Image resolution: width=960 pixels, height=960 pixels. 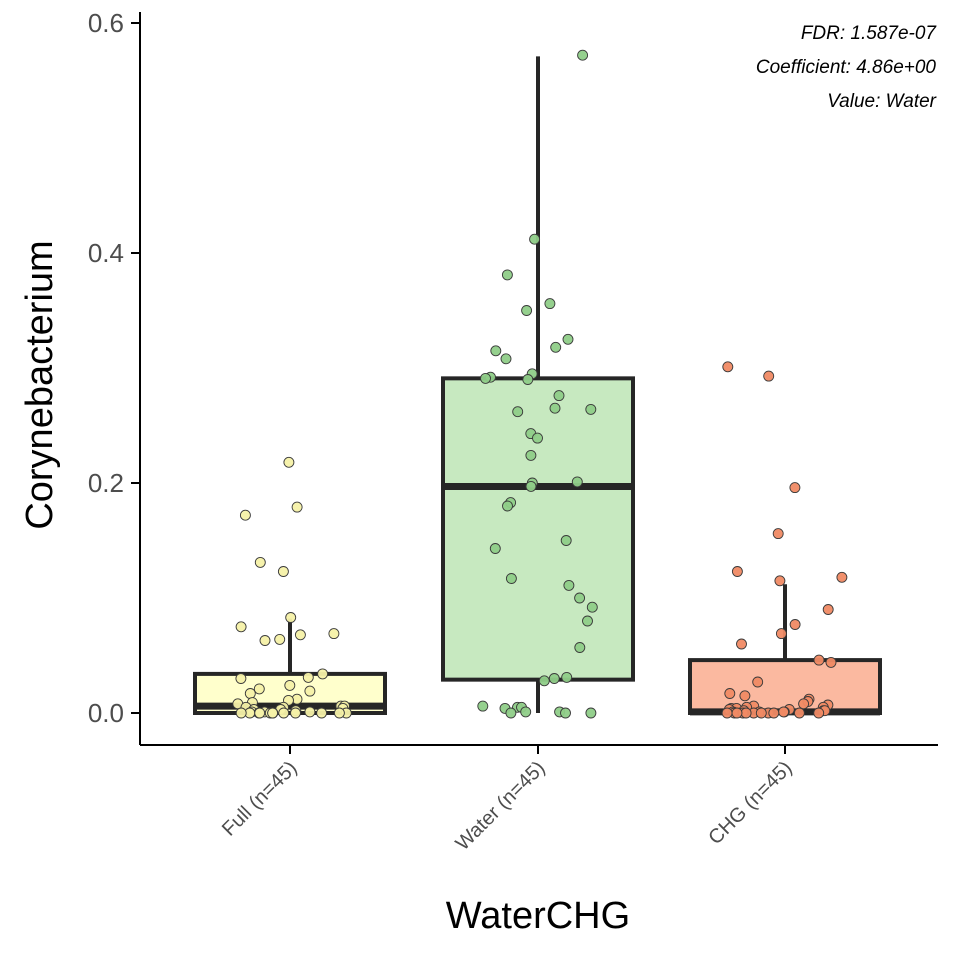 What do you see at coordinates (40, 384) in the screenshot?
I see `y-axis-title: Corynebacterium` at bounding box center [40, 384].